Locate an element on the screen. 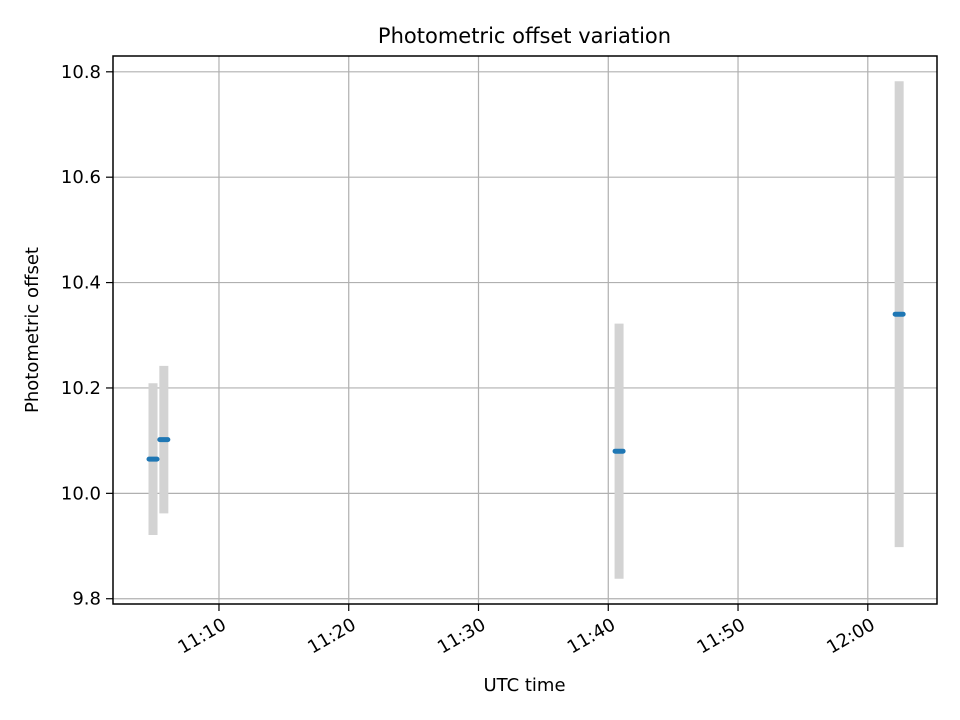  x-tick-label: 11:40 is located at coordinates (591, 636).